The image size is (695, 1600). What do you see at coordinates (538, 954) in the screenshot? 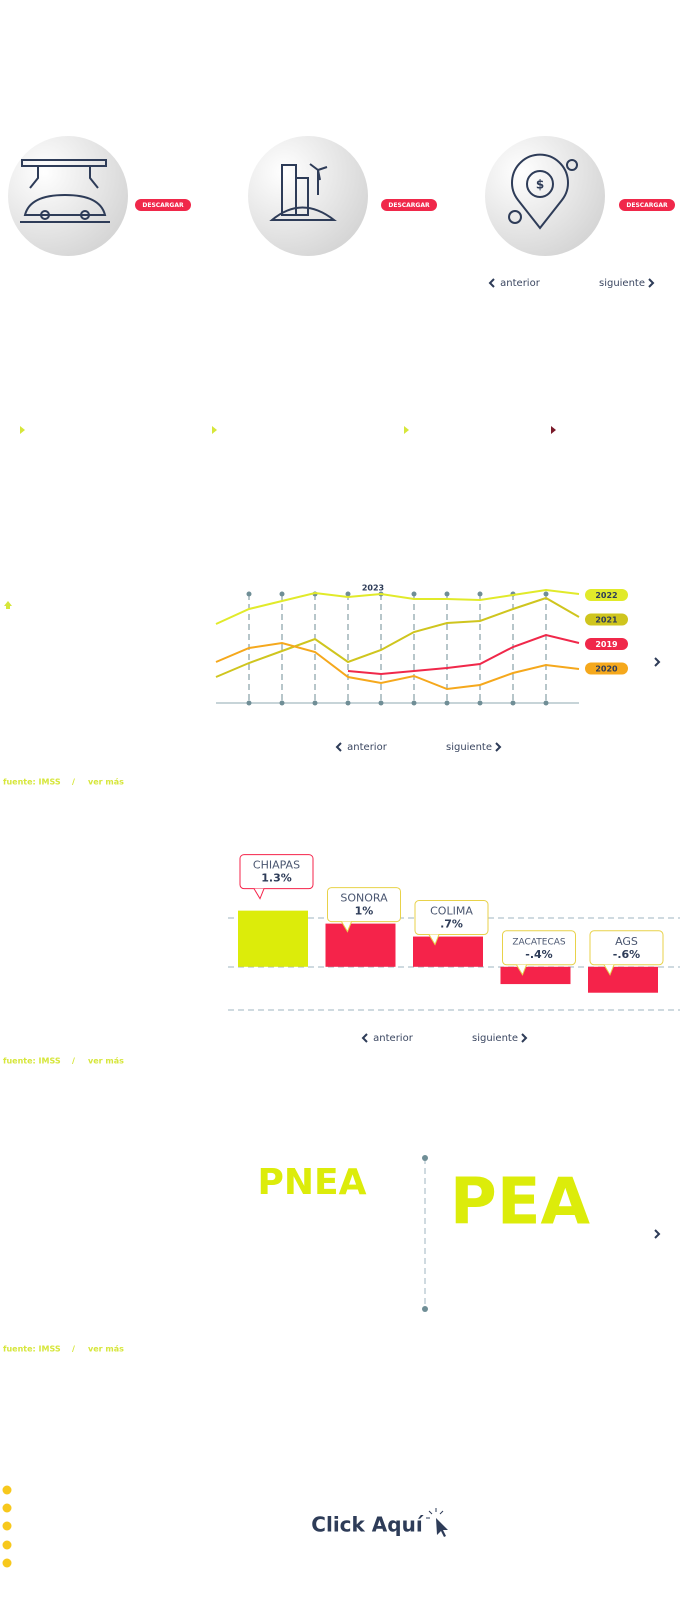
I see `callout-value: -.4%` at bounding box center [538, 954].